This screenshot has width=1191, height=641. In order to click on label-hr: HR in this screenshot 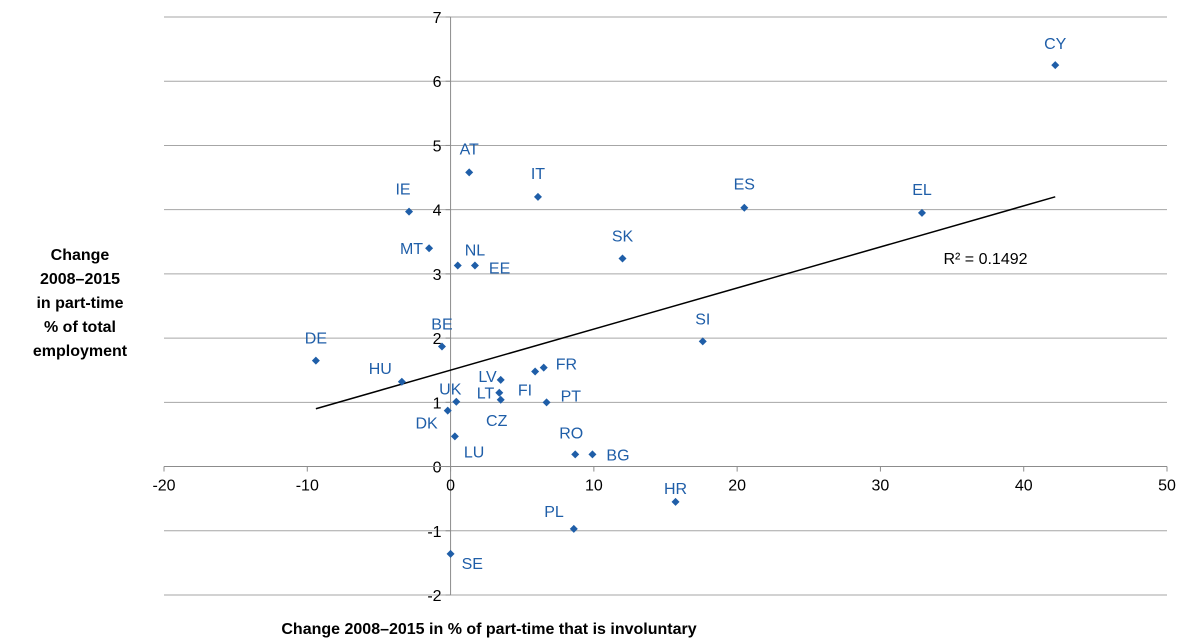, I will do `click(675, 489)`.